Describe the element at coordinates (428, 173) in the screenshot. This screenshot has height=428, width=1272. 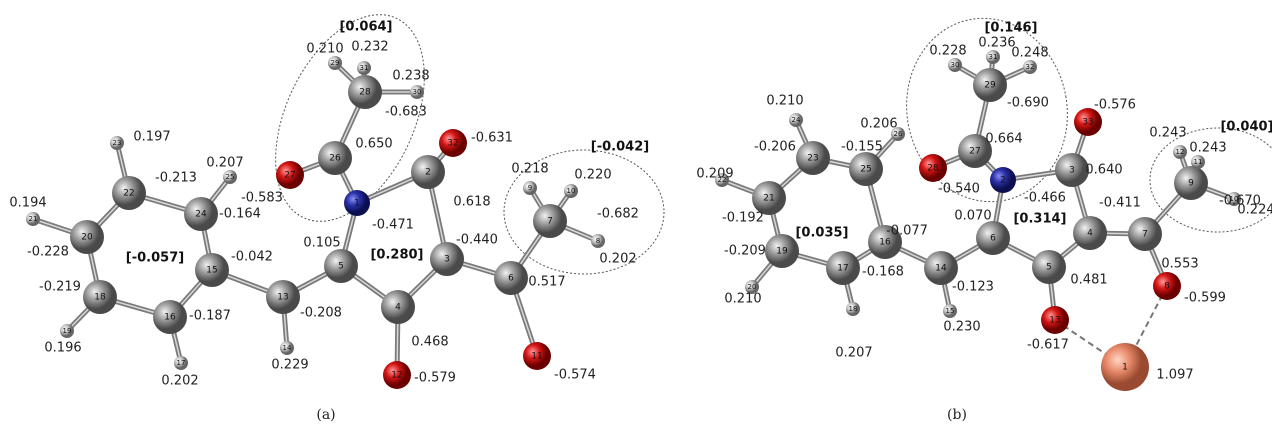
I see `atom-label: 2` at that location.